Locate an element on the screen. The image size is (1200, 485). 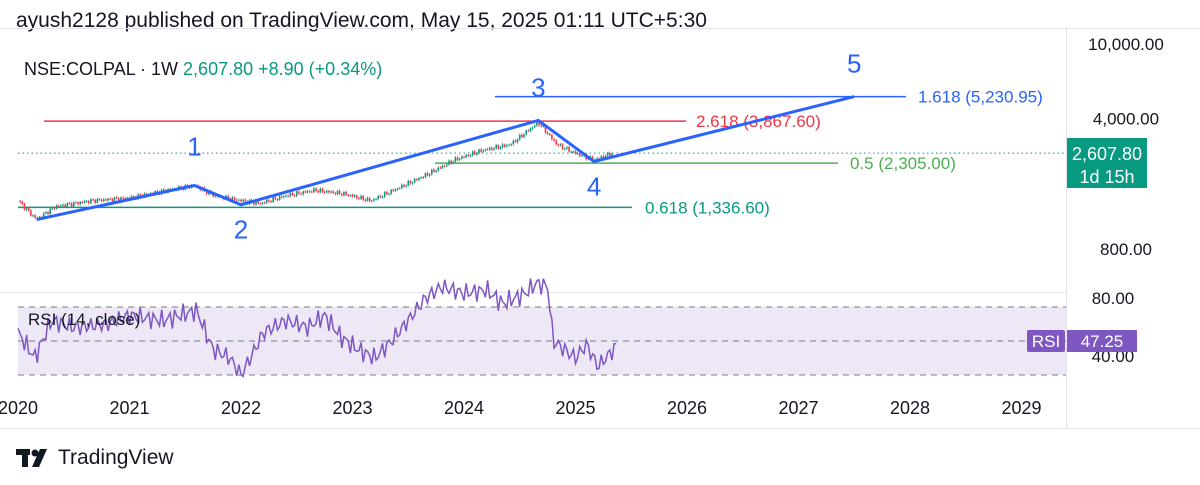
symbol-label: NSE:COLPAL · 1W is located at coordinates (103, 69).